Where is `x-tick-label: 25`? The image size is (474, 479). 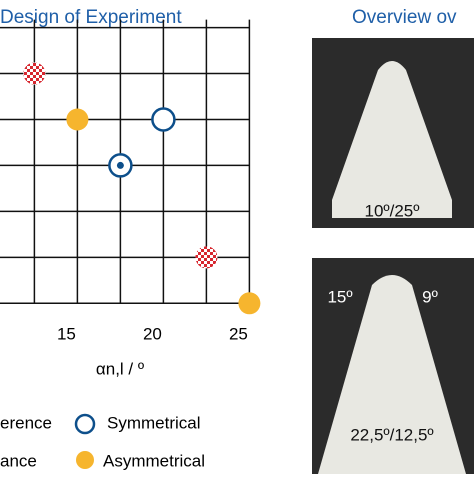
x-tick-label: 25 is located at coordinates (238, 333).